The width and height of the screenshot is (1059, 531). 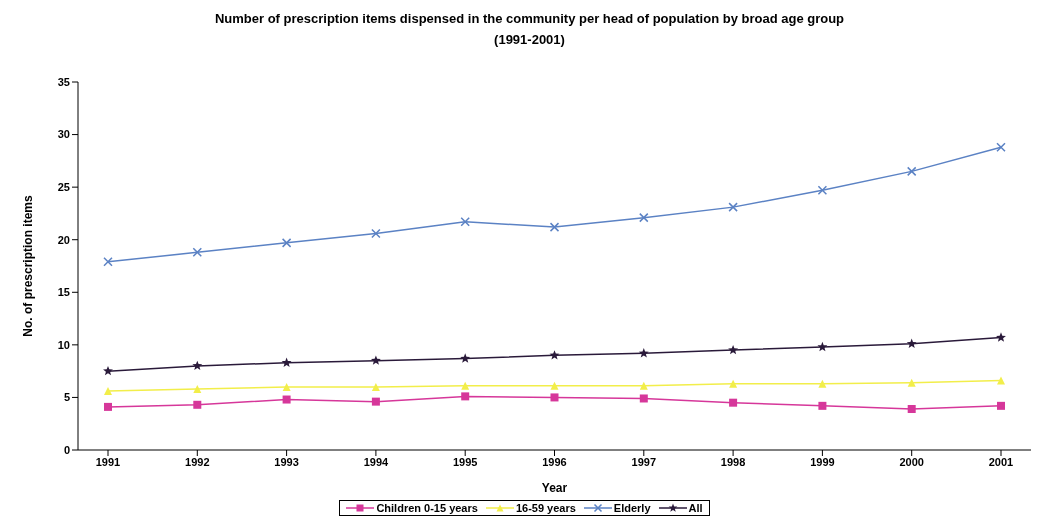 What do you see at coordinates (108, 461) in the screenshot?
I see `x-tick-label: 1991` at bounding box center [108, 461].